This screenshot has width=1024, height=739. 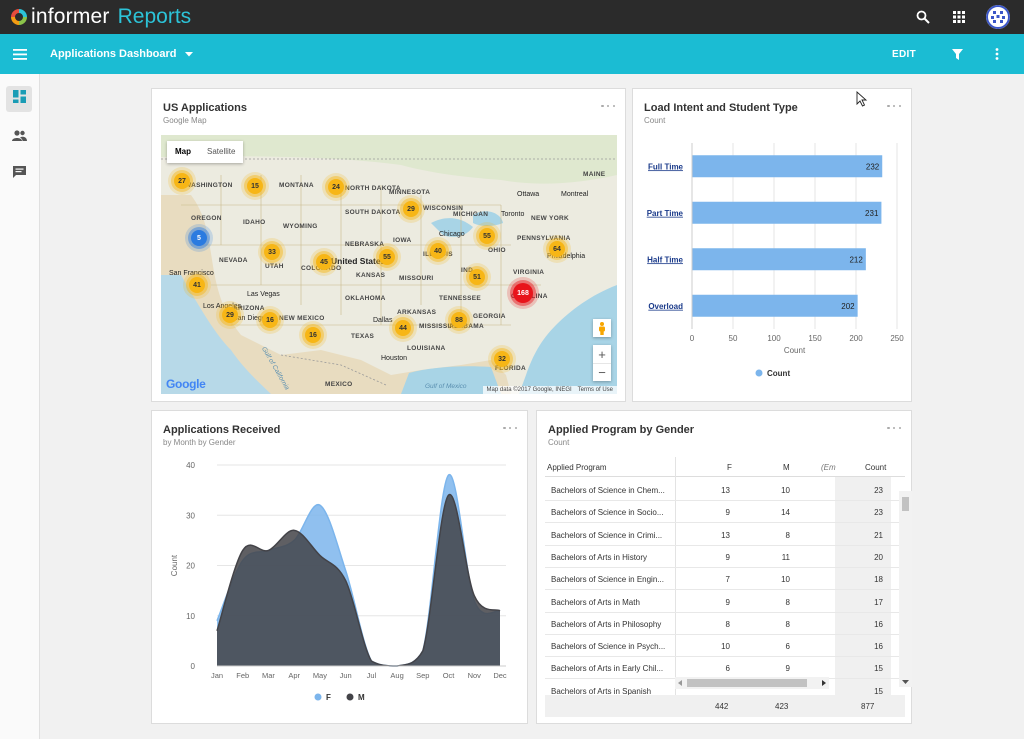 What do you see at coordinates (403, 328) in the screenshot?
I see `map-cluster: 44` at bounding box center [403, 328].